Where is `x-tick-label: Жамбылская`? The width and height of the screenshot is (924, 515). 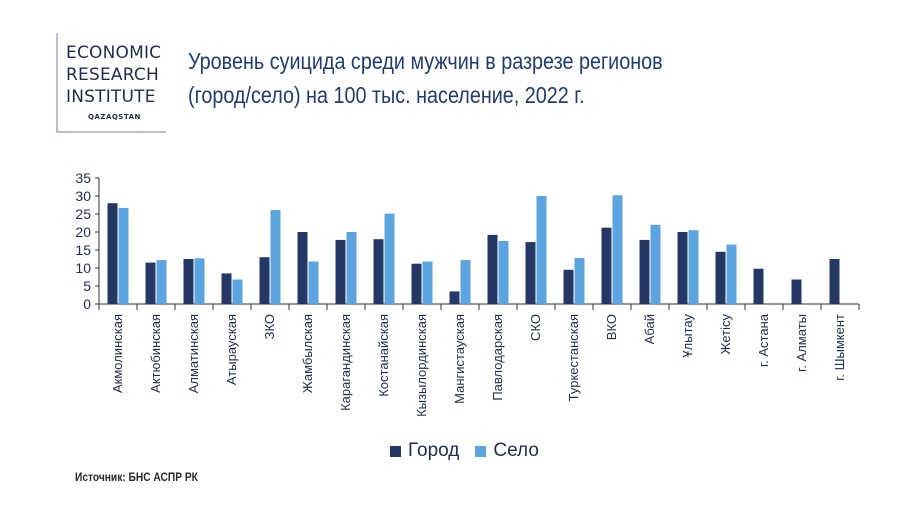
x-tick-label: Жамбылская is located at coordinates (307, 353).